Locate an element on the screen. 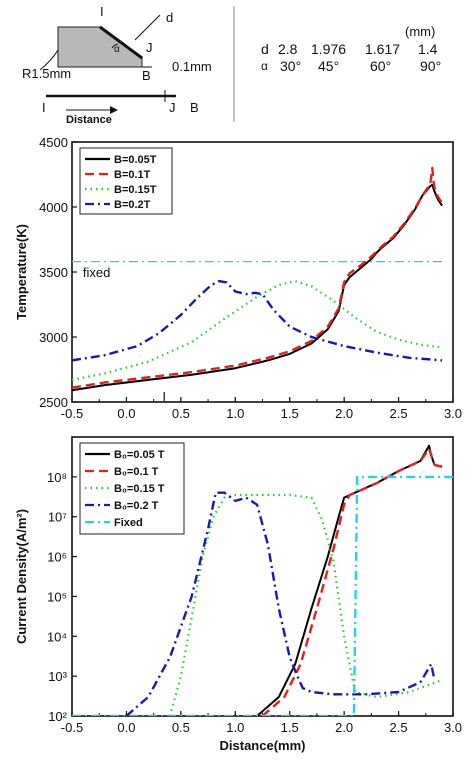  series-line-b-0-15t is located at coordinates (257, 330).